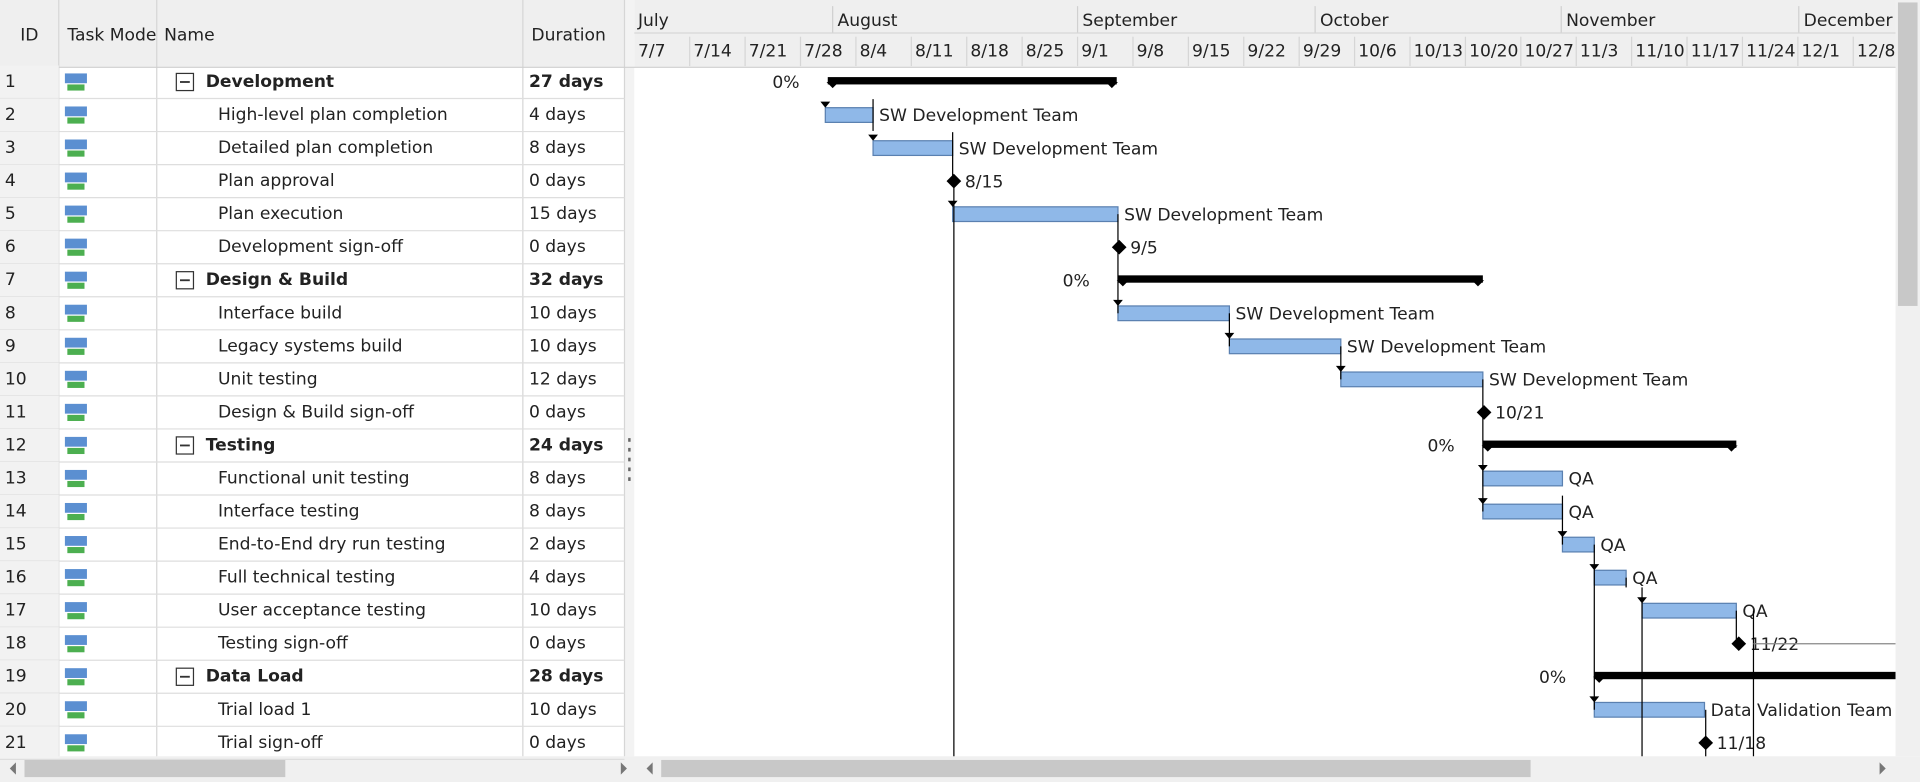  I want to click on task-id: 12, so click(16, 445).